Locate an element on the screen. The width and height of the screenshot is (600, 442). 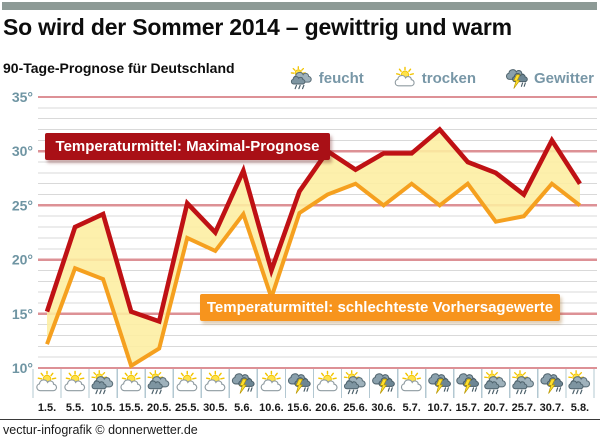
legend-label: trocken is located at coordinates (448, 78).